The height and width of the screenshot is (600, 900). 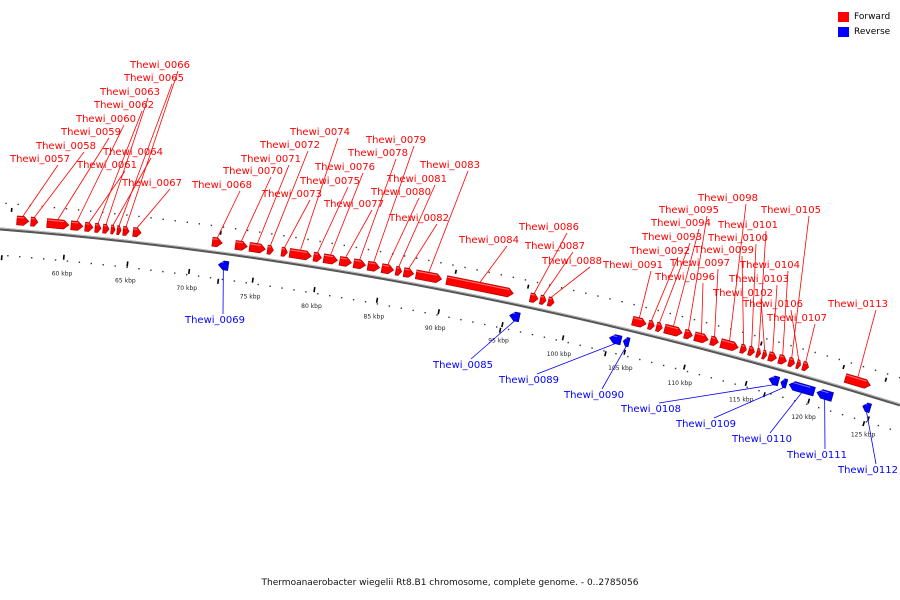 I want to click on label-Thewi_0101: Thewi_0101, so click(x=747, y=225).